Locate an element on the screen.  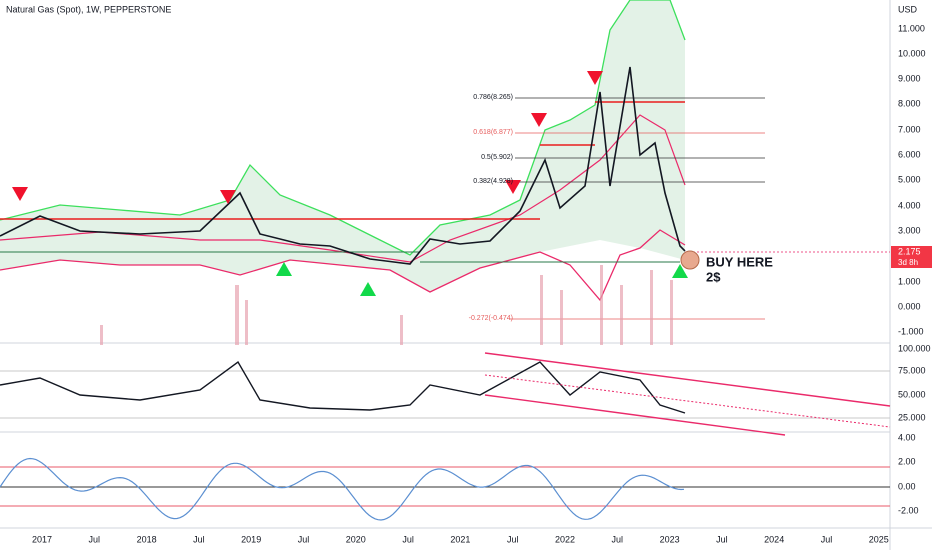
fib-label: 0.382(4.928) is located at coordinates (493, 181).